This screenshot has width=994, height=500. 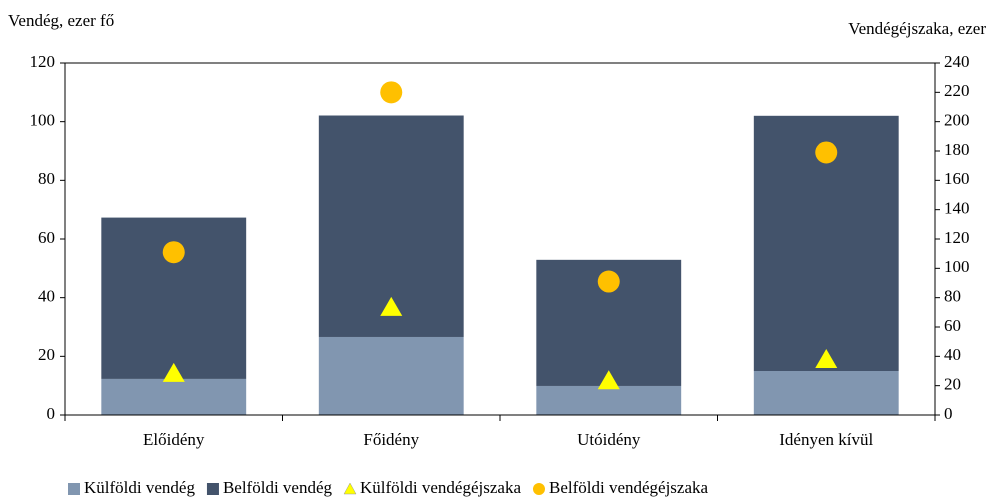 What do you see at coordinates (609, 439) in the screenshot?
I see `x-tick-label: Utóidény` at bounding box center [609, 439].